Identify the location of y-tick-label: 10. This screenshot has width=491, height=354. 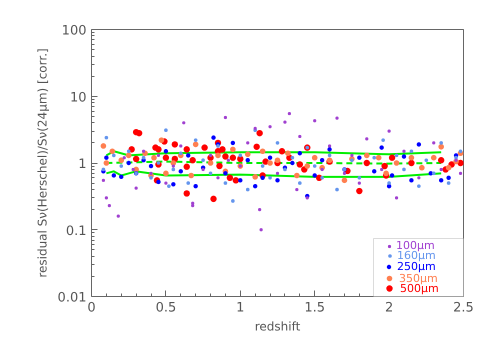
(78, 98).